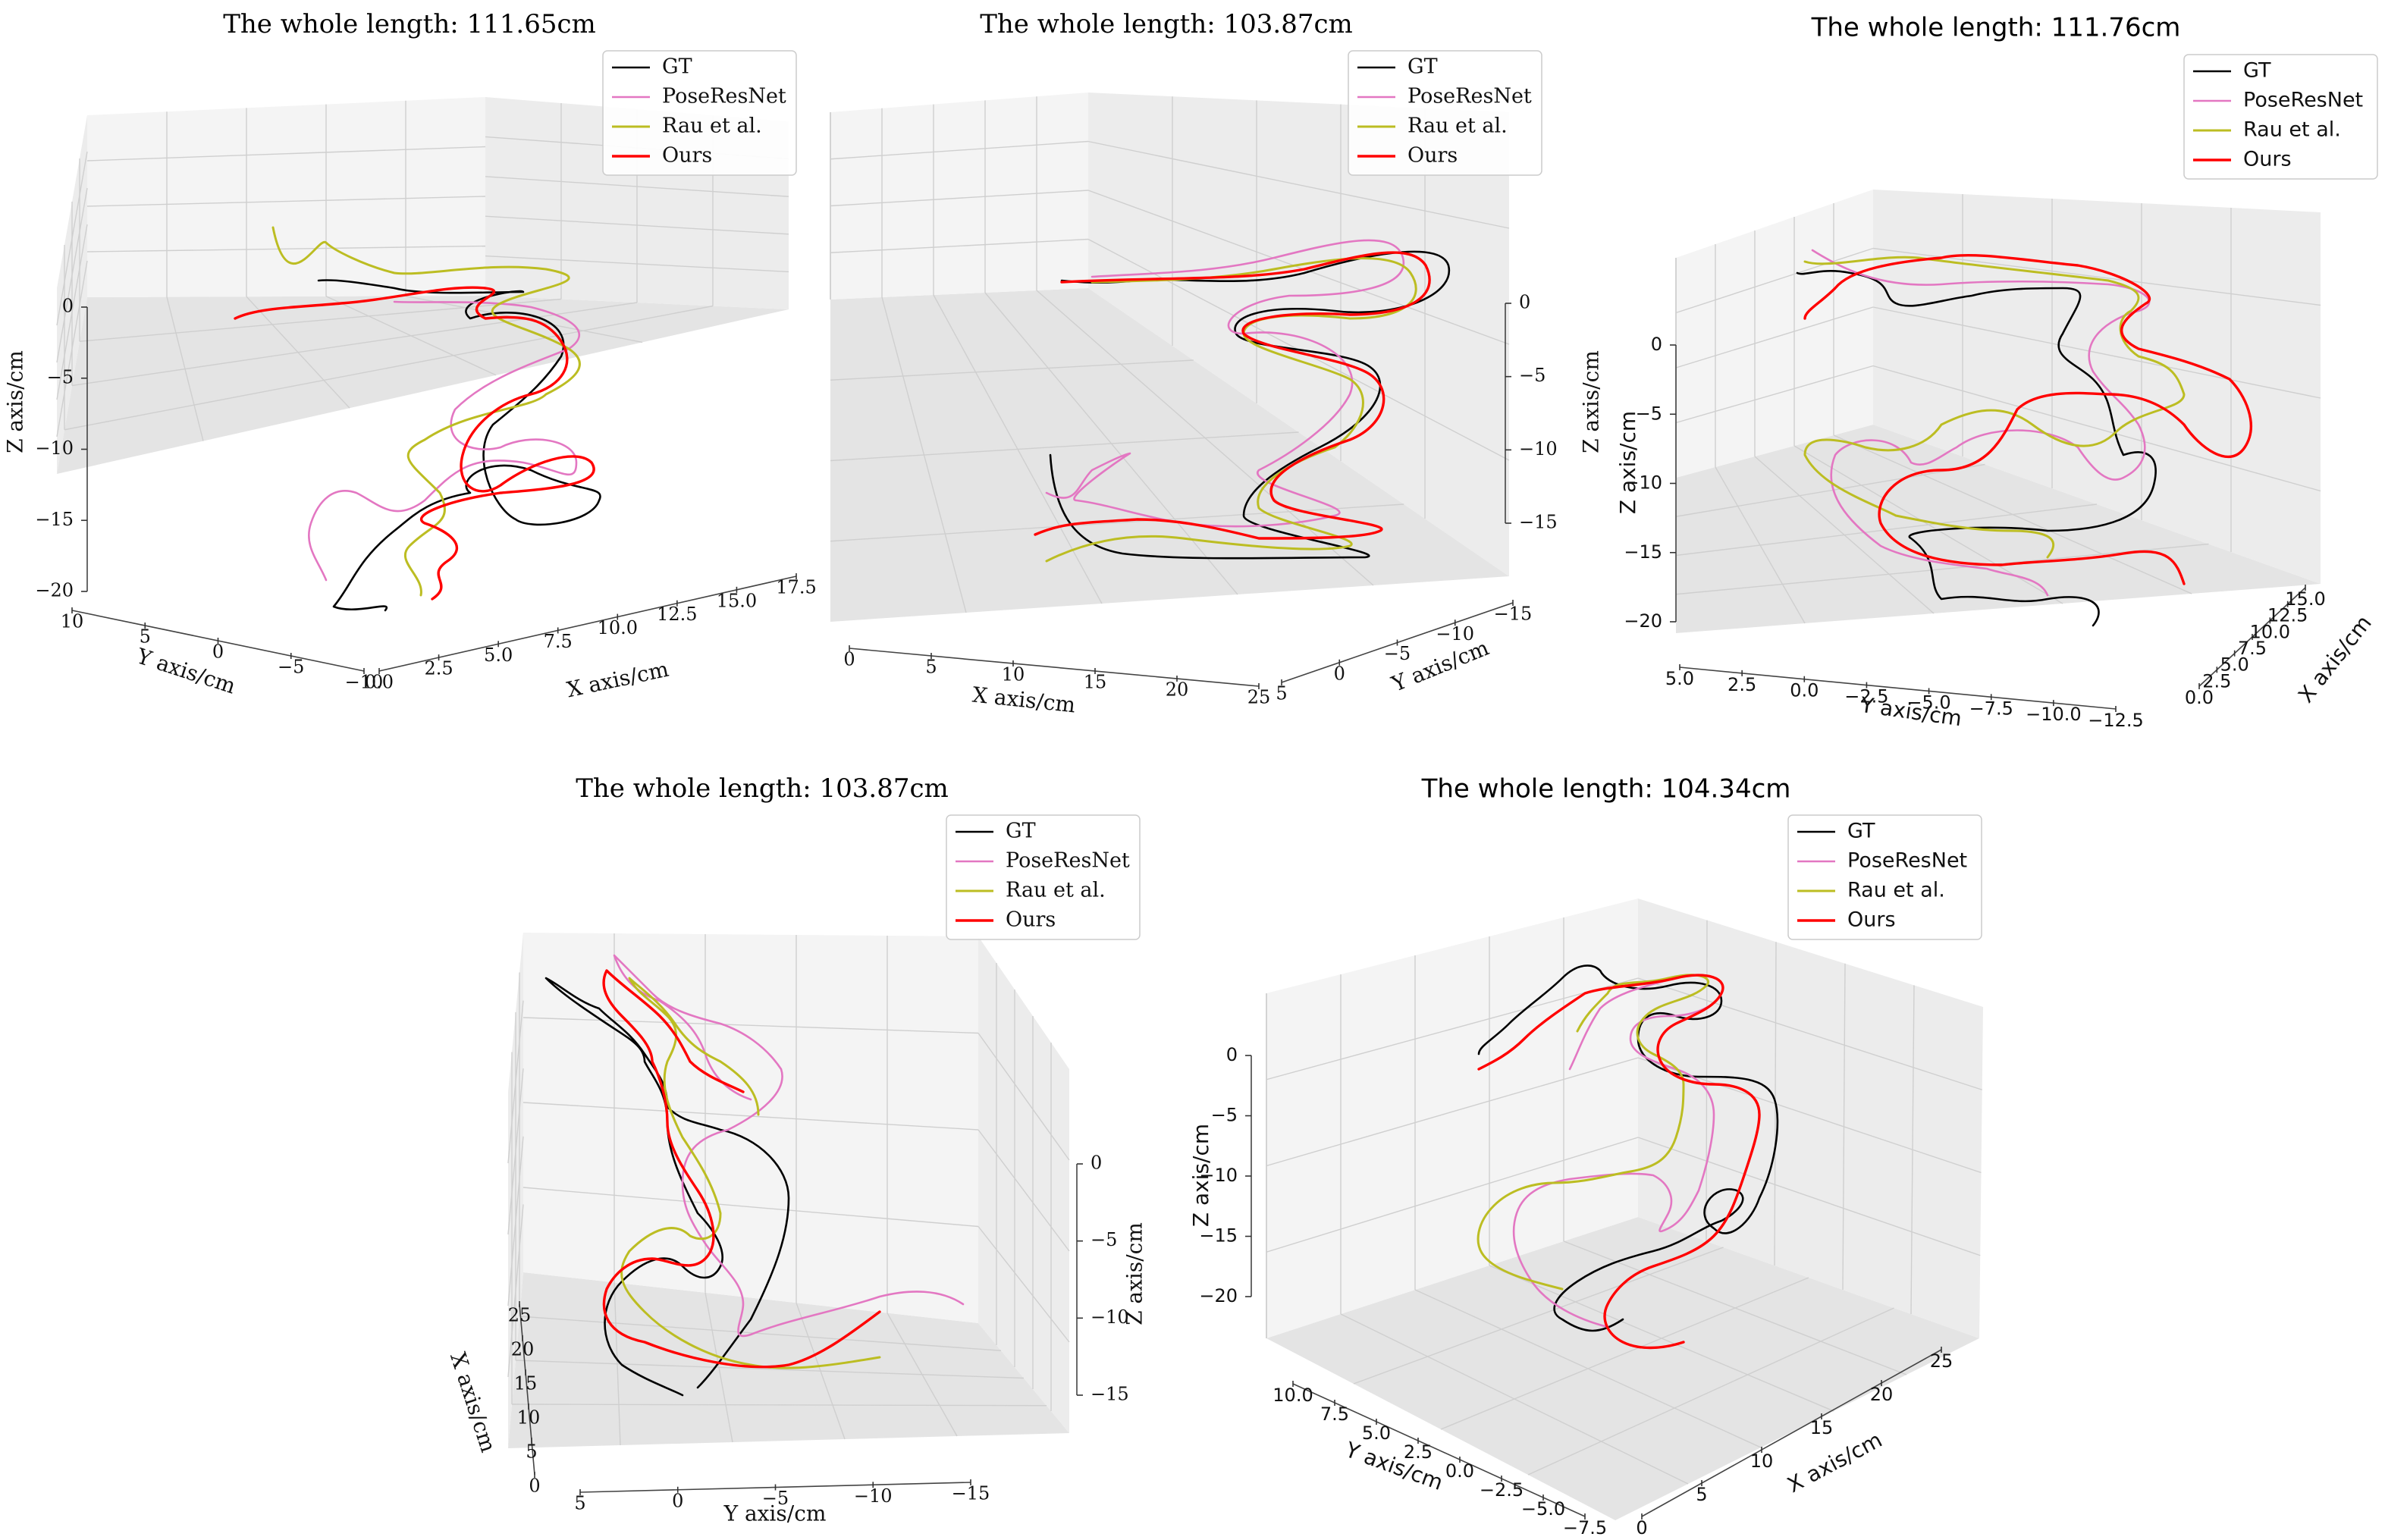 This screenshot has width=2385, height=1540. Describe the element at coordinates (1135, 1274) in the screenshot. I see `z-axis-label: Z axis/cm` at that location.